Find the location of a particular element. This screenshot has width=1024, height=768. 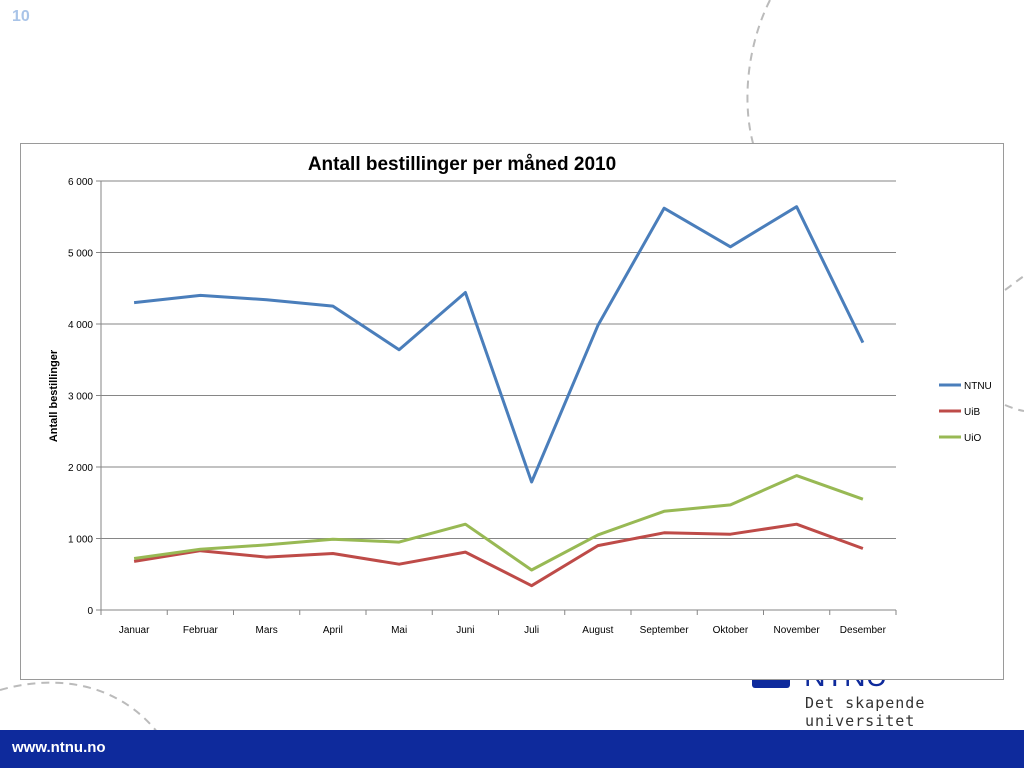

x-tick-label: September is located at coordinates (665, 630).